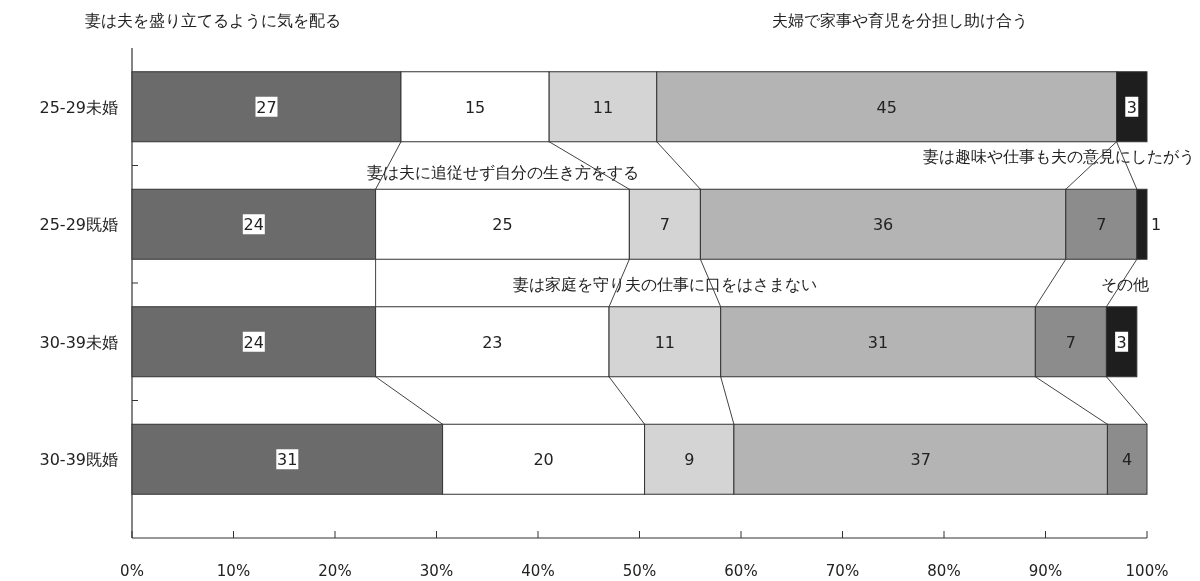  Describe the element at coordinates (492, 342) in the screenshot. I see `data-label: 23` at that location.